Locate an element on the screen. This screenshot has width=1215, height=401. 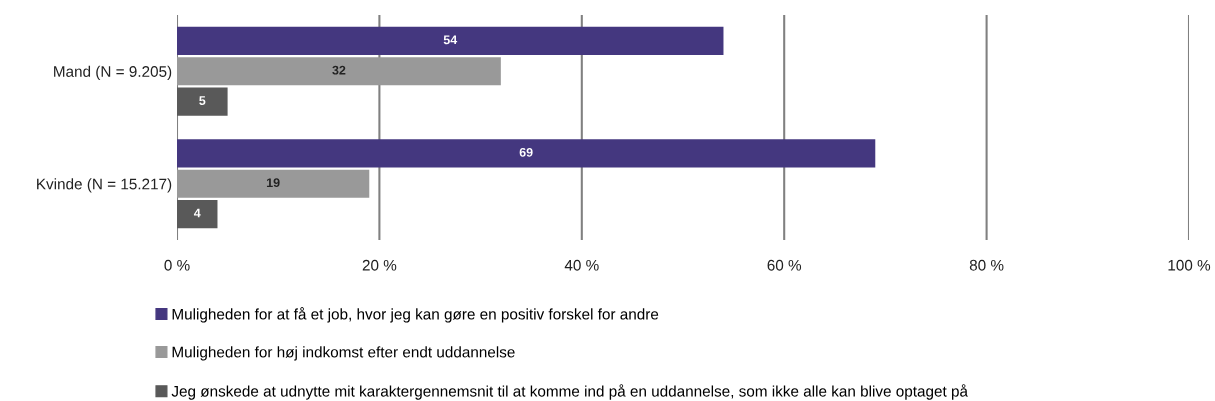
data-label: 32 is located at coordinates (339, 70).